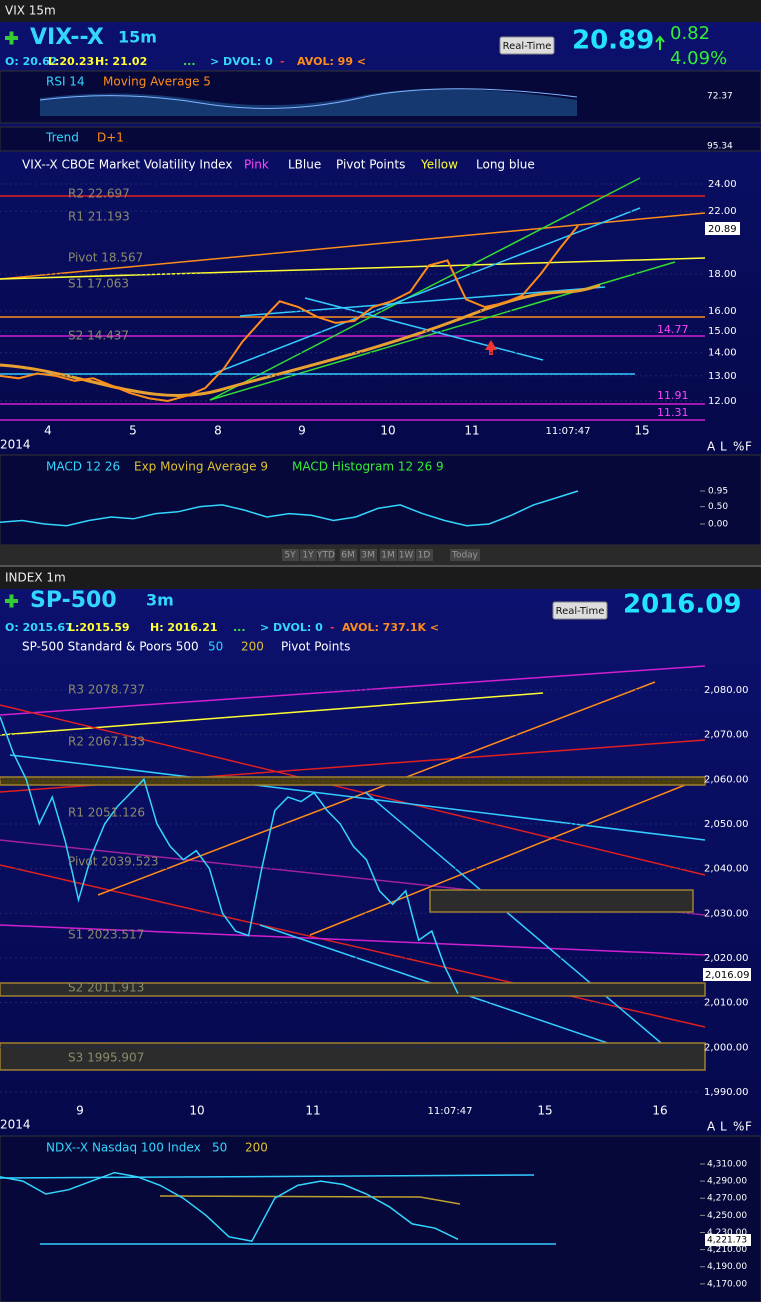 This screenshot has width=761, height=1302. I want to click on range-label: YTD, so click(325, 556).